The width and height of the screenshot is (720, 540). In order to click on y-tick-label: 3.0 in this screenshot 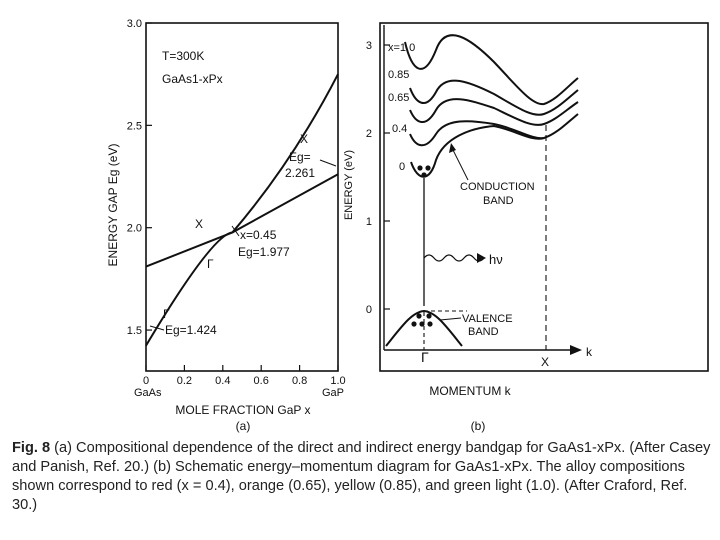, I will do `click(134, 24)`.